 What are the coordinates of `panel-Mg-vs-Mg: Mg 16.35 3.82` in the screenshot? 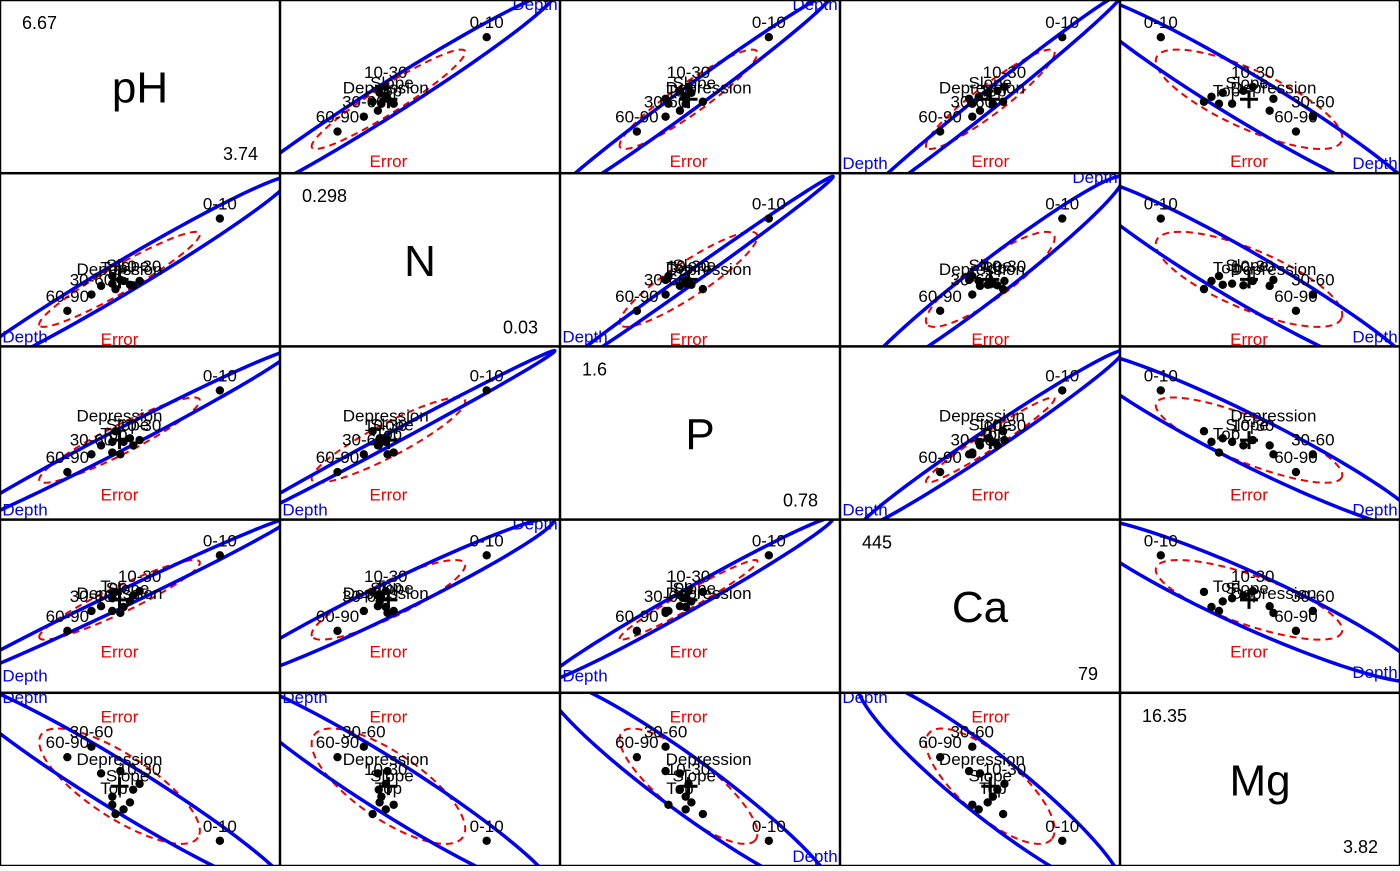 It's located at (1259, 779).